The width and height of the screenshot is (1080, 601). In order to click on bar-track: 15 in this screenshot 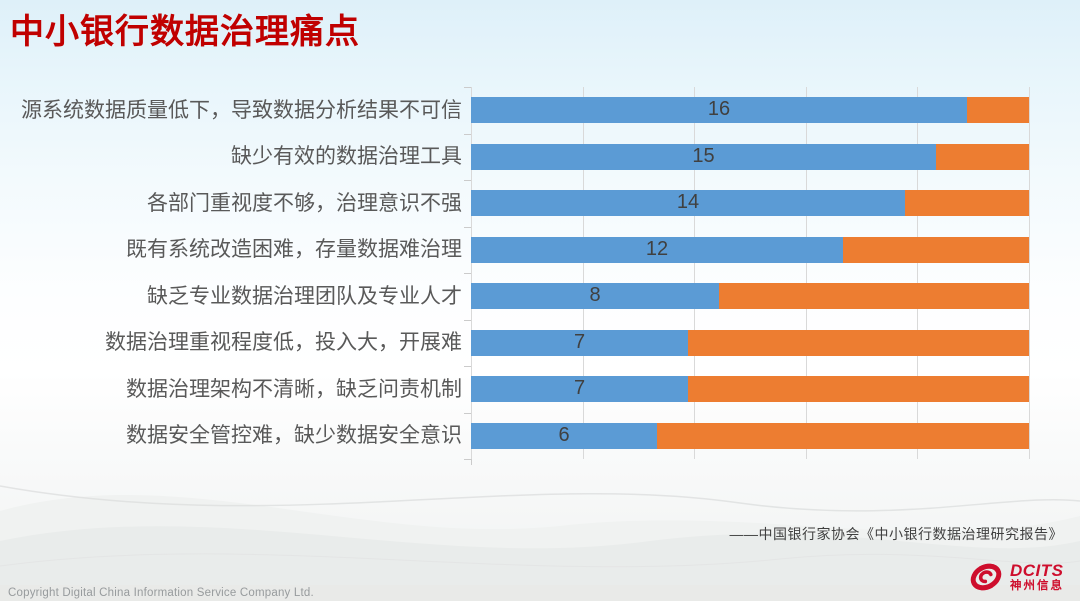, I will do `click(750, 156)`.